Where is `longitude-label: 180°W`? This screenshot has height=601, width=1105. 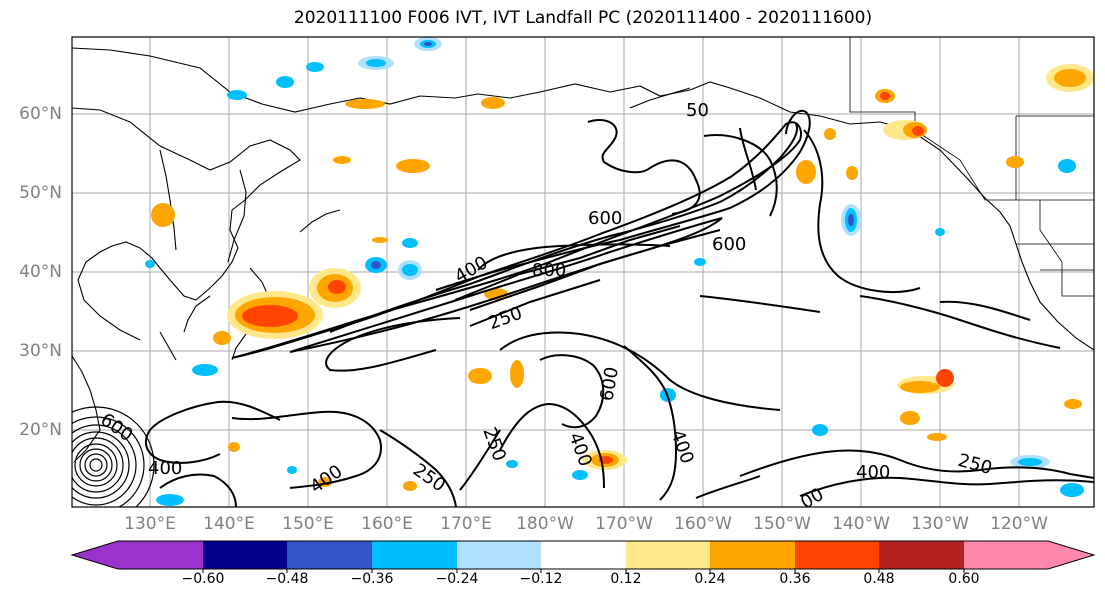
longitude-label: 180°W is located at coordinates (545, 524).